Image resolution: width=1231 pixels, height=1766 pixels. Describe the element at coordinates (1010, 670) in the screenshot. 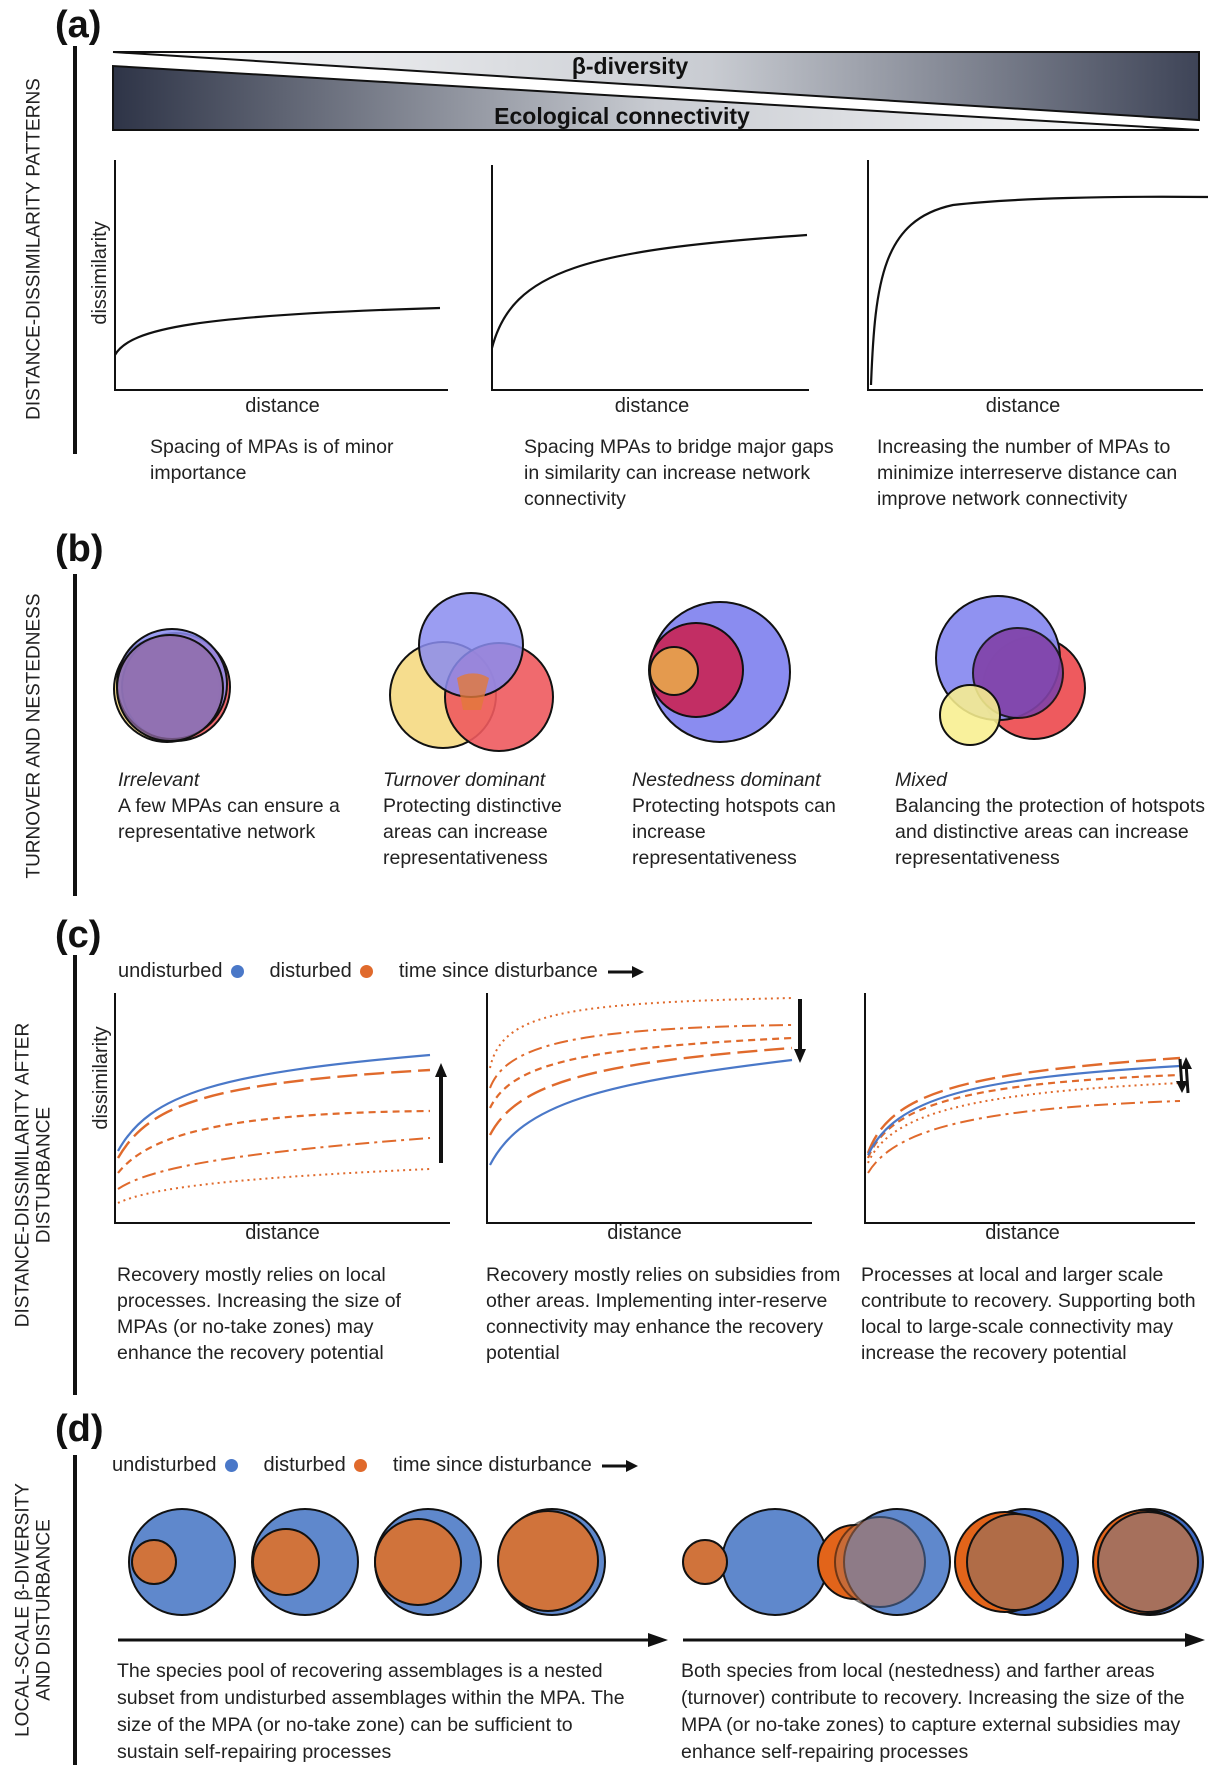

I see `venn-mixed` at that location.